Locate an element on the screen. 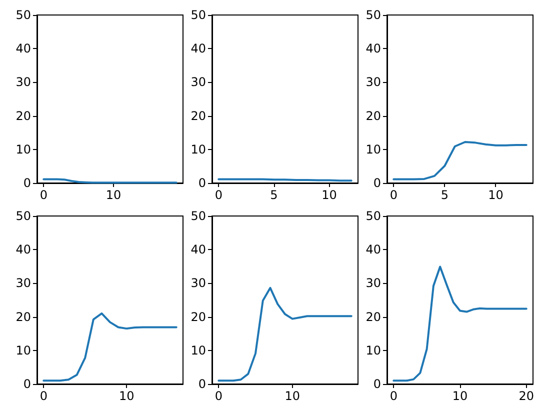 This screenshot has height=418, width=545. x-tick-label: 20 is located at coordinates (526, 396).